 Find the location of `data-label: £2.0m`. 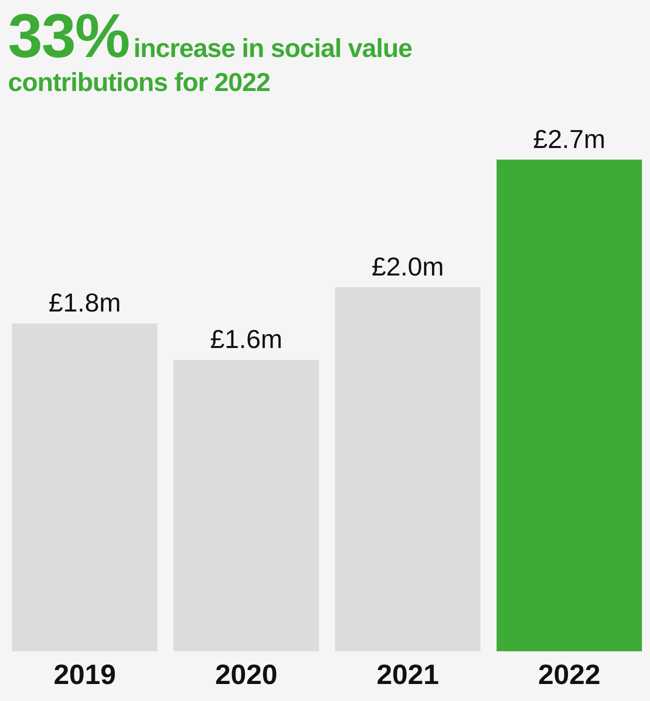

data-label: £2.0m is located at coordinates (408, 266).